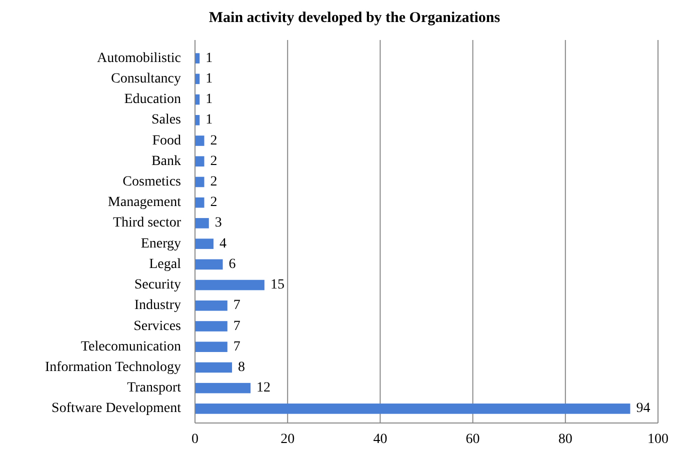  What do you see at coordinates (147, 223) in the screenshot?
I see `y-tick-label: Third sector` at bounding box center [147, 223].